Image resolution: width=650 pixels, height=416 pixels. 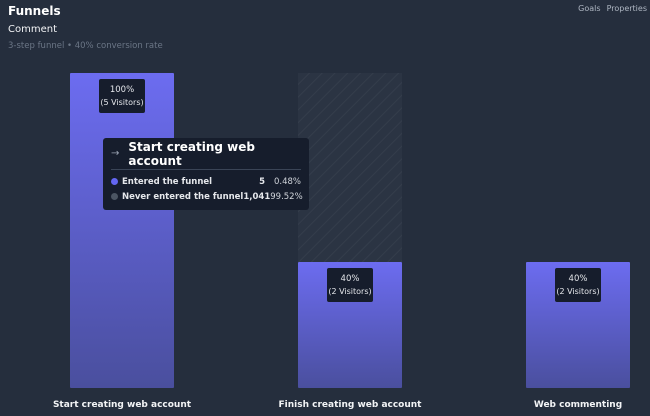 I want to click on funnel-name: Comment, so click(x=32, y=29).